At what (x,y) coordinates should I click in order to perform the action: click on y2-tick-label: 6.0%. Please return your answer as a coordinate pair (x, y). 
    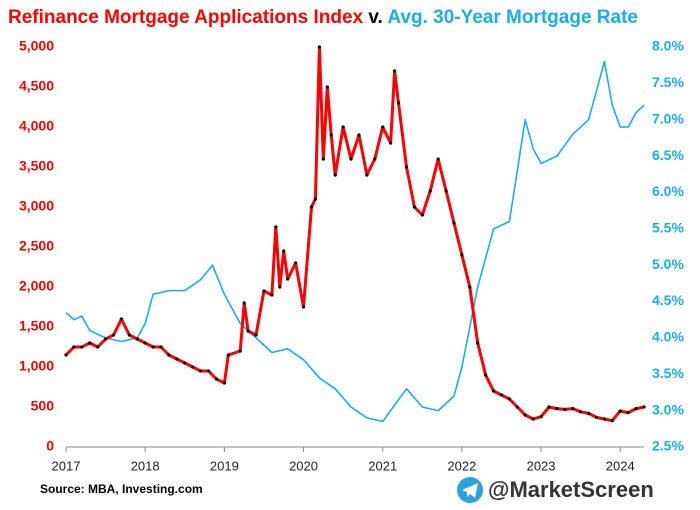
    Looking at the image, I should click on (668, 191).